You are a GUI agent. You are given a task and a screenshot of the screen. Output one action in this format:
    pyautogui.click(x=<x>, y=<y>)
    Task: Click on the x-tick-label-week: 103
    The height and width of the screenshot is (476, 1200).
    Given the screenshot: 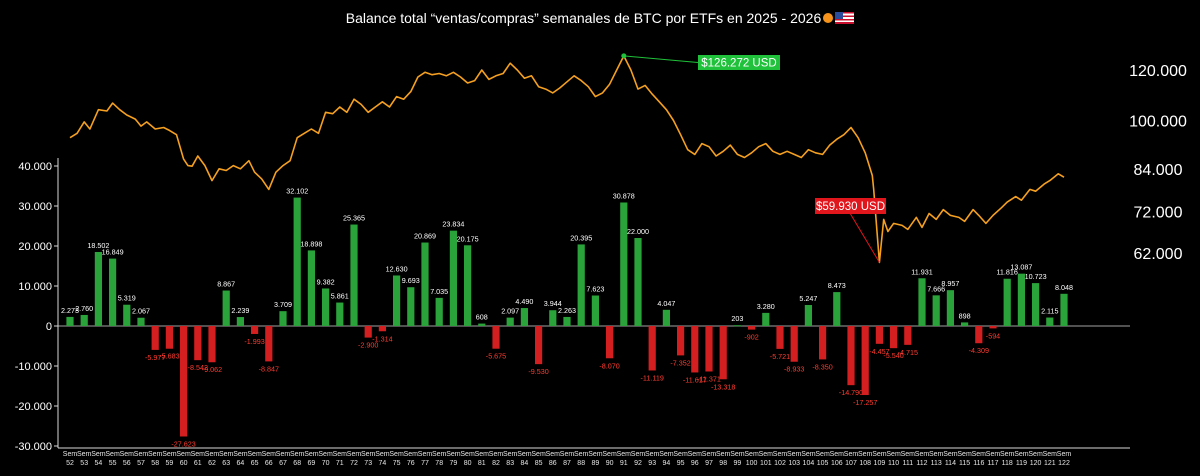 What is the action you would take?
    pyautogui.click(x=794, y=463)
    